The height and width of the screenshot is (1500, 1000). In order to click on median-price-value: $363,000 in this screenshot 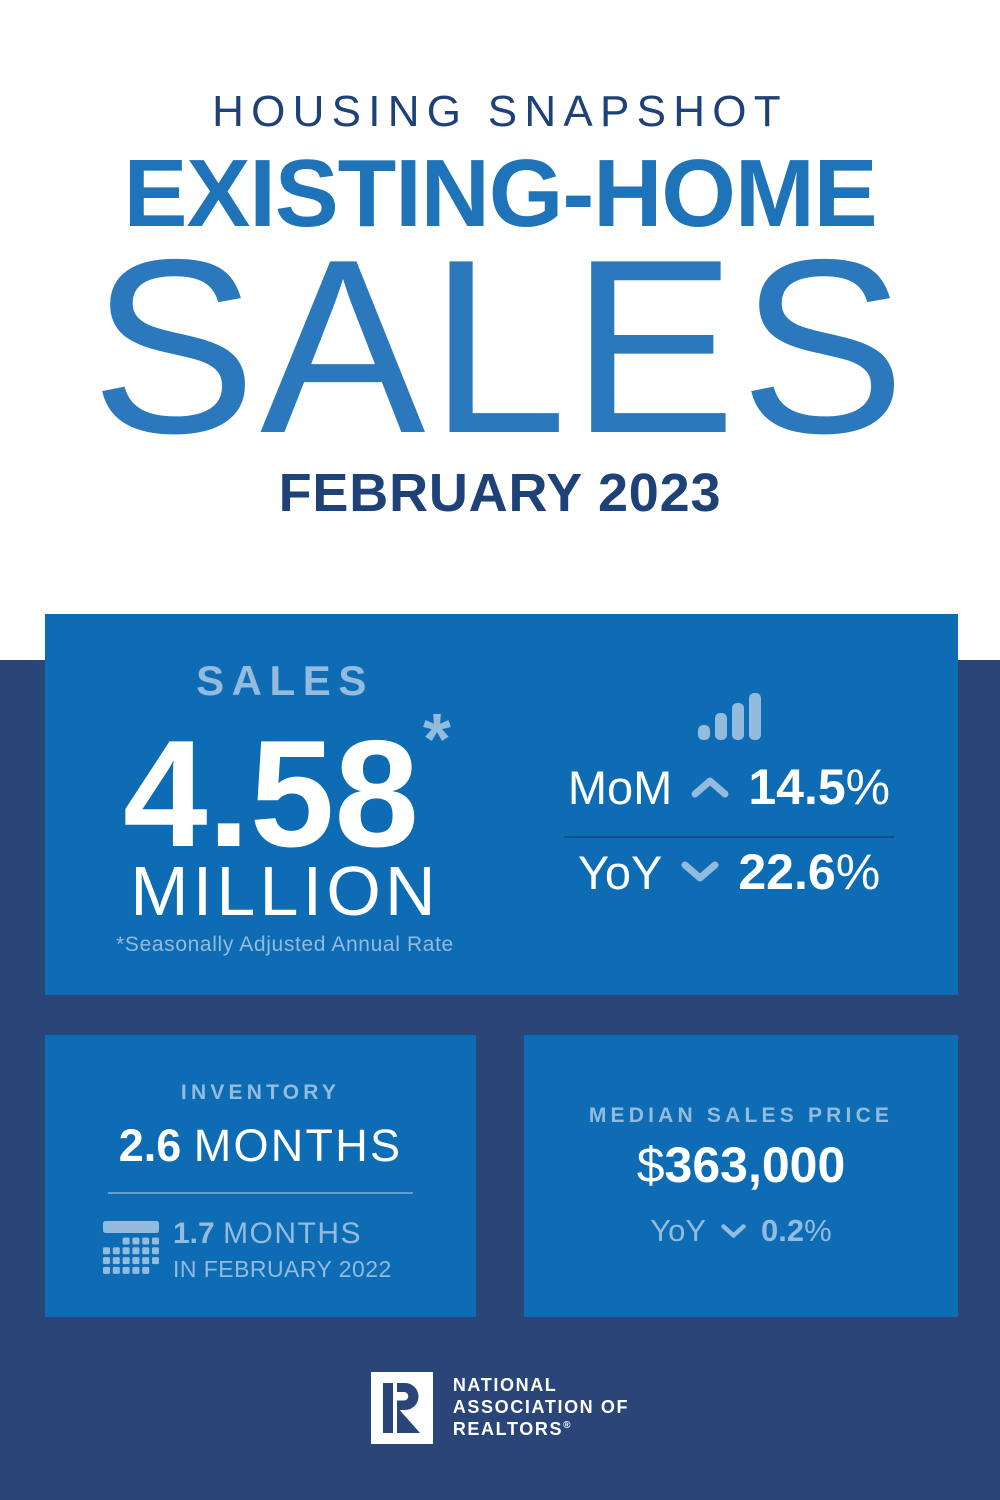, I will do `click(741, 1165)`.